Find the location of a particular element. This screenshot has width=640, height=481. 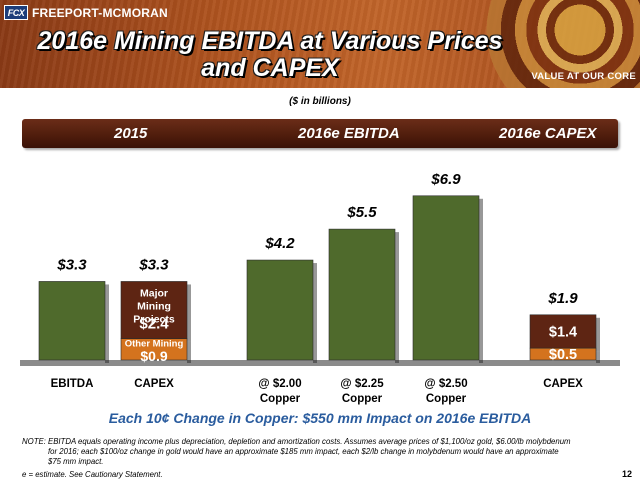

segment-sublabel: Mining is located at coordinates (154, 306).